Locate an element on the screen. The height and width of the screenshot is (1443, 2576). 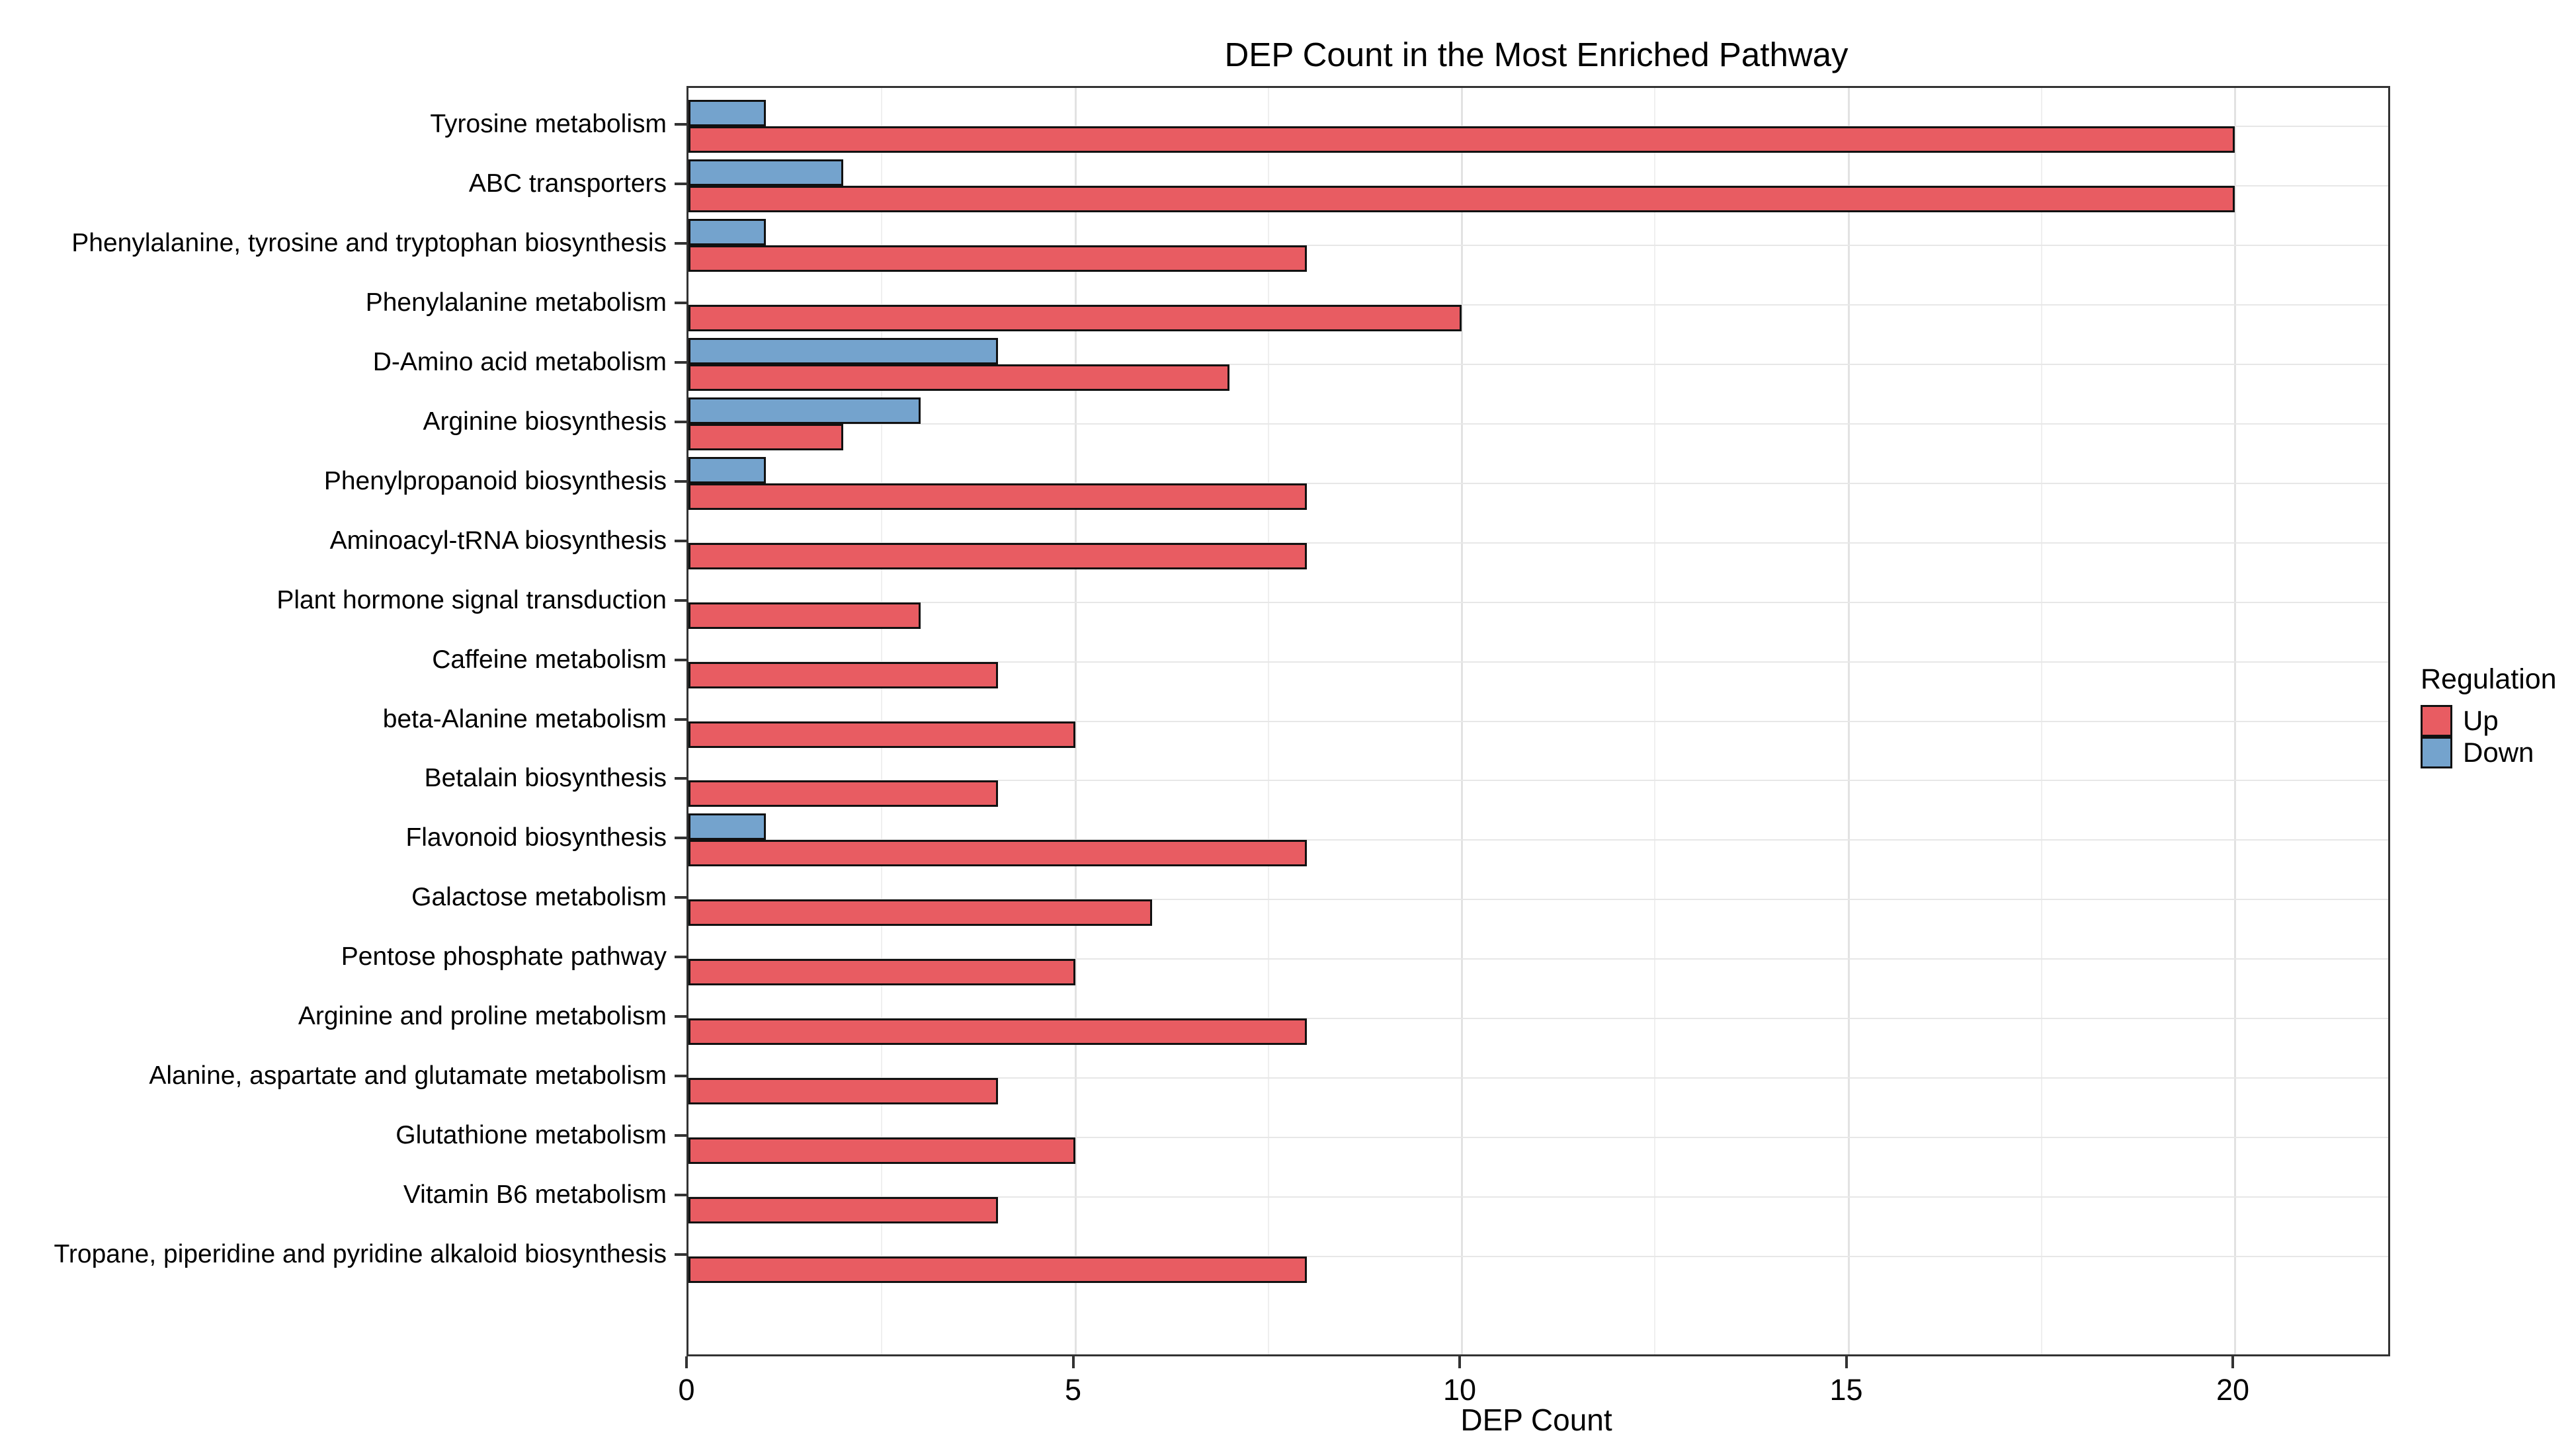
legend-swatch-down is located at coordinates (2436, 752).